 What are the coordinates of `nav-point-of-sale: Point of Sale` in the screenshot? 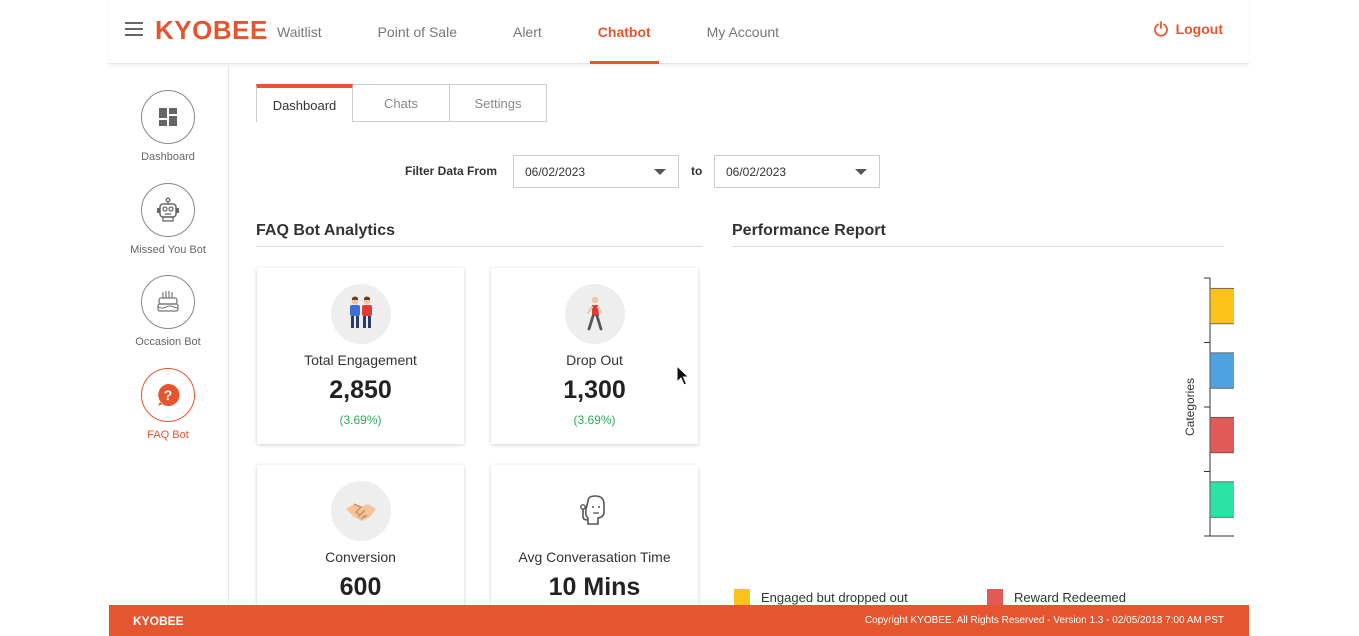 It's located at (417, 32).